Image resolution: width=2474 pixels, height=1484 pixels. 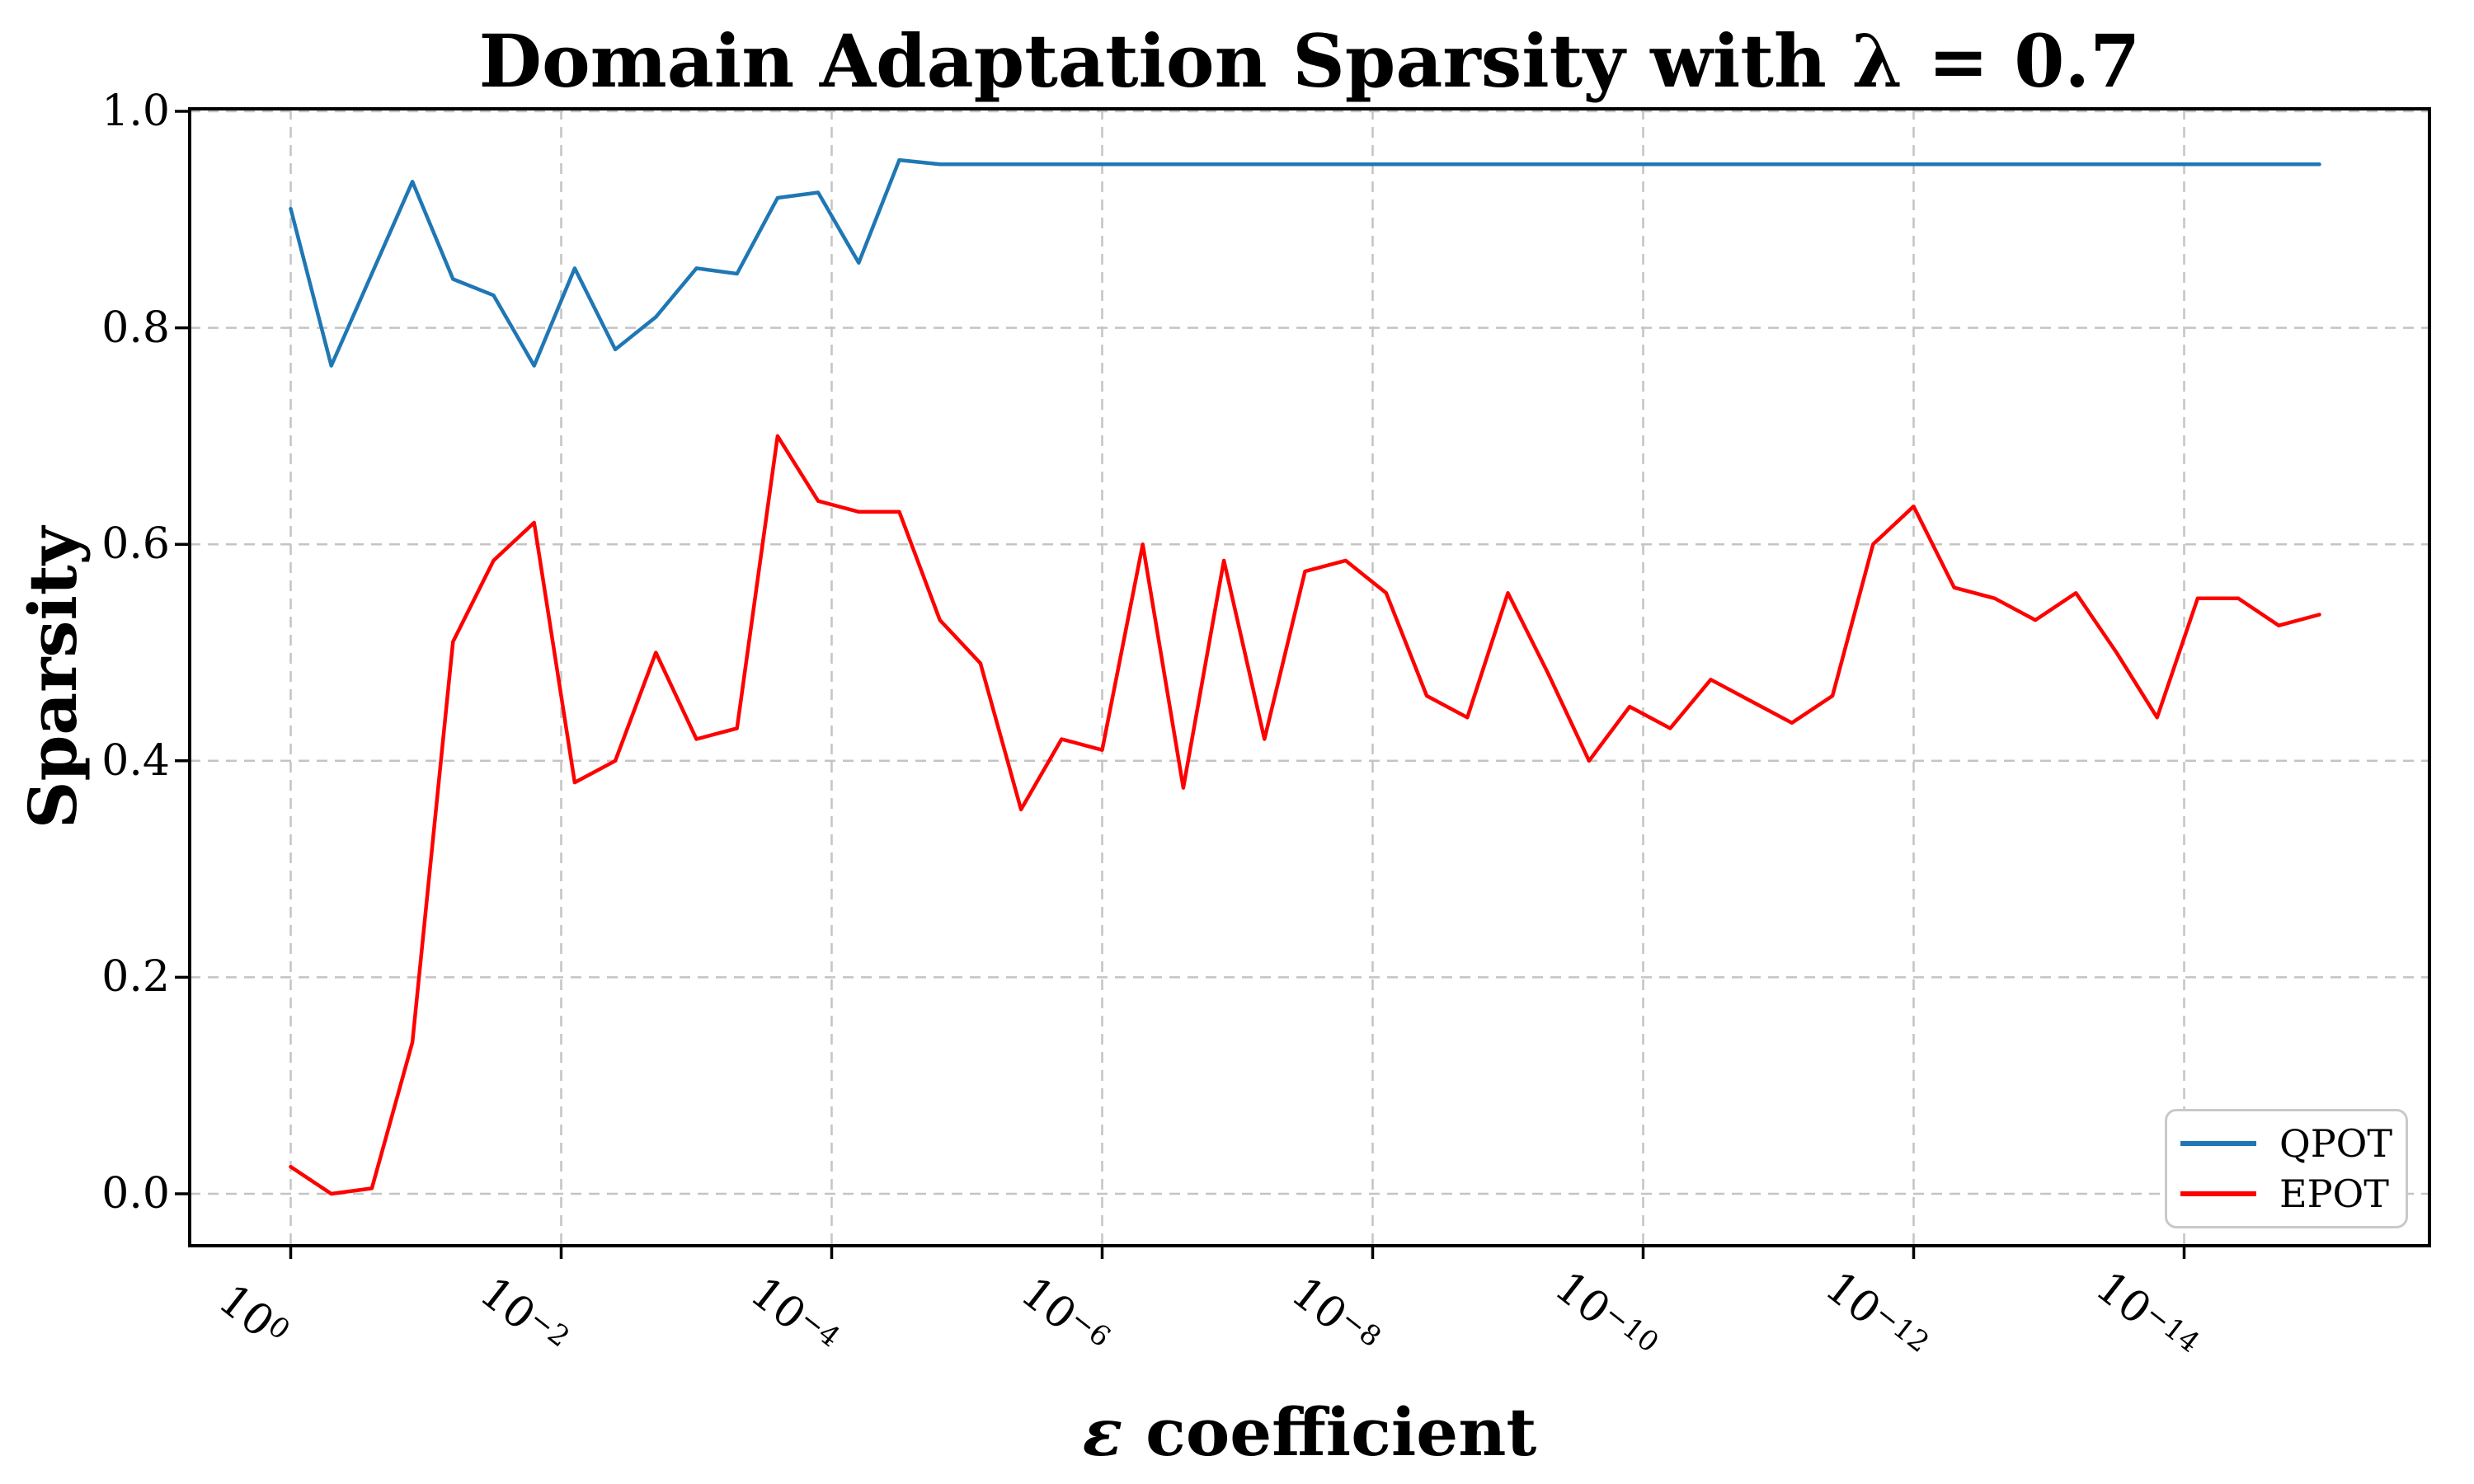 I want to click on y-tick-label: 1.0, so click(x=135, y=112).